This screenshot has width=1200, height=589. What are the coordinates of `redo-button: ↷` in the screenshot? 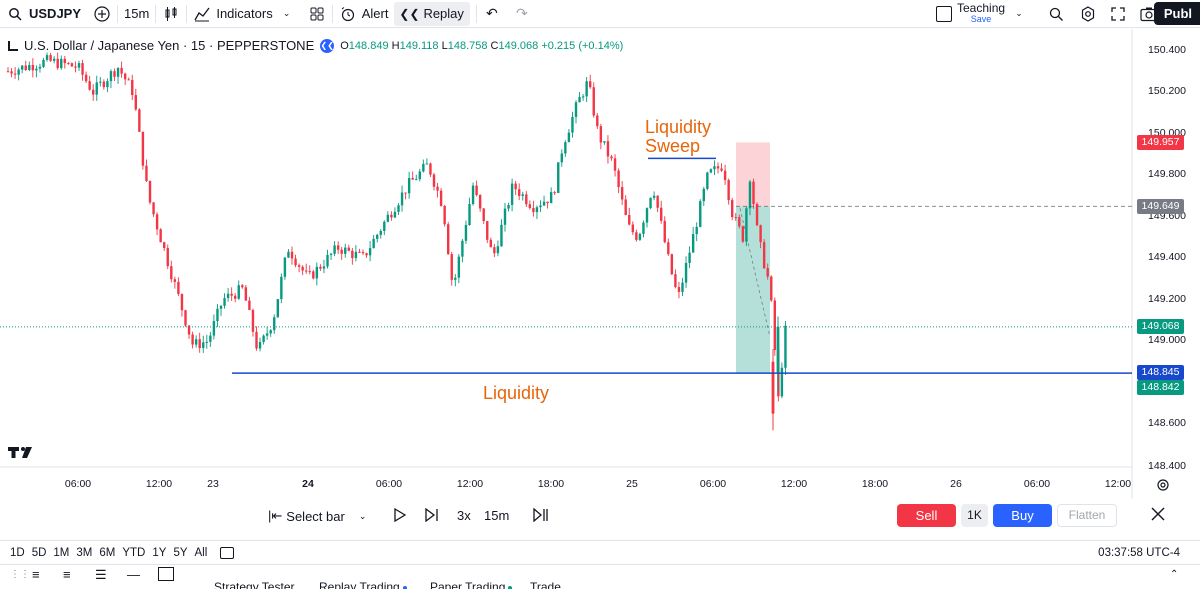 It's located at (522, 14).